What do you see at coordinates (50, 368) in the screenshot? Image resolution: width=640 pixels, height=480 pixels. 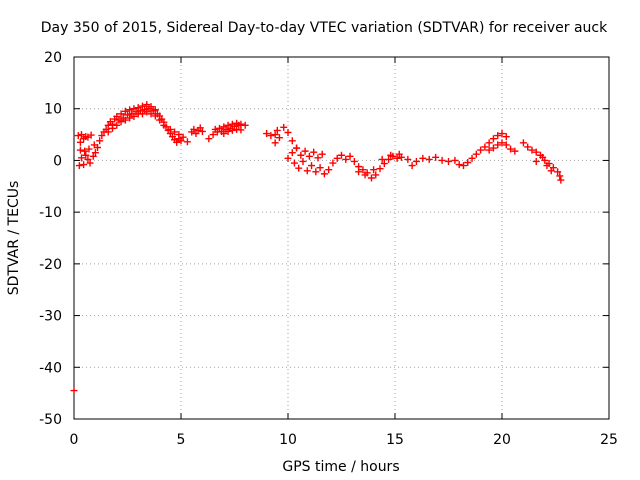 I see `y-tick-label: -40` at bounding box center [50, 368].